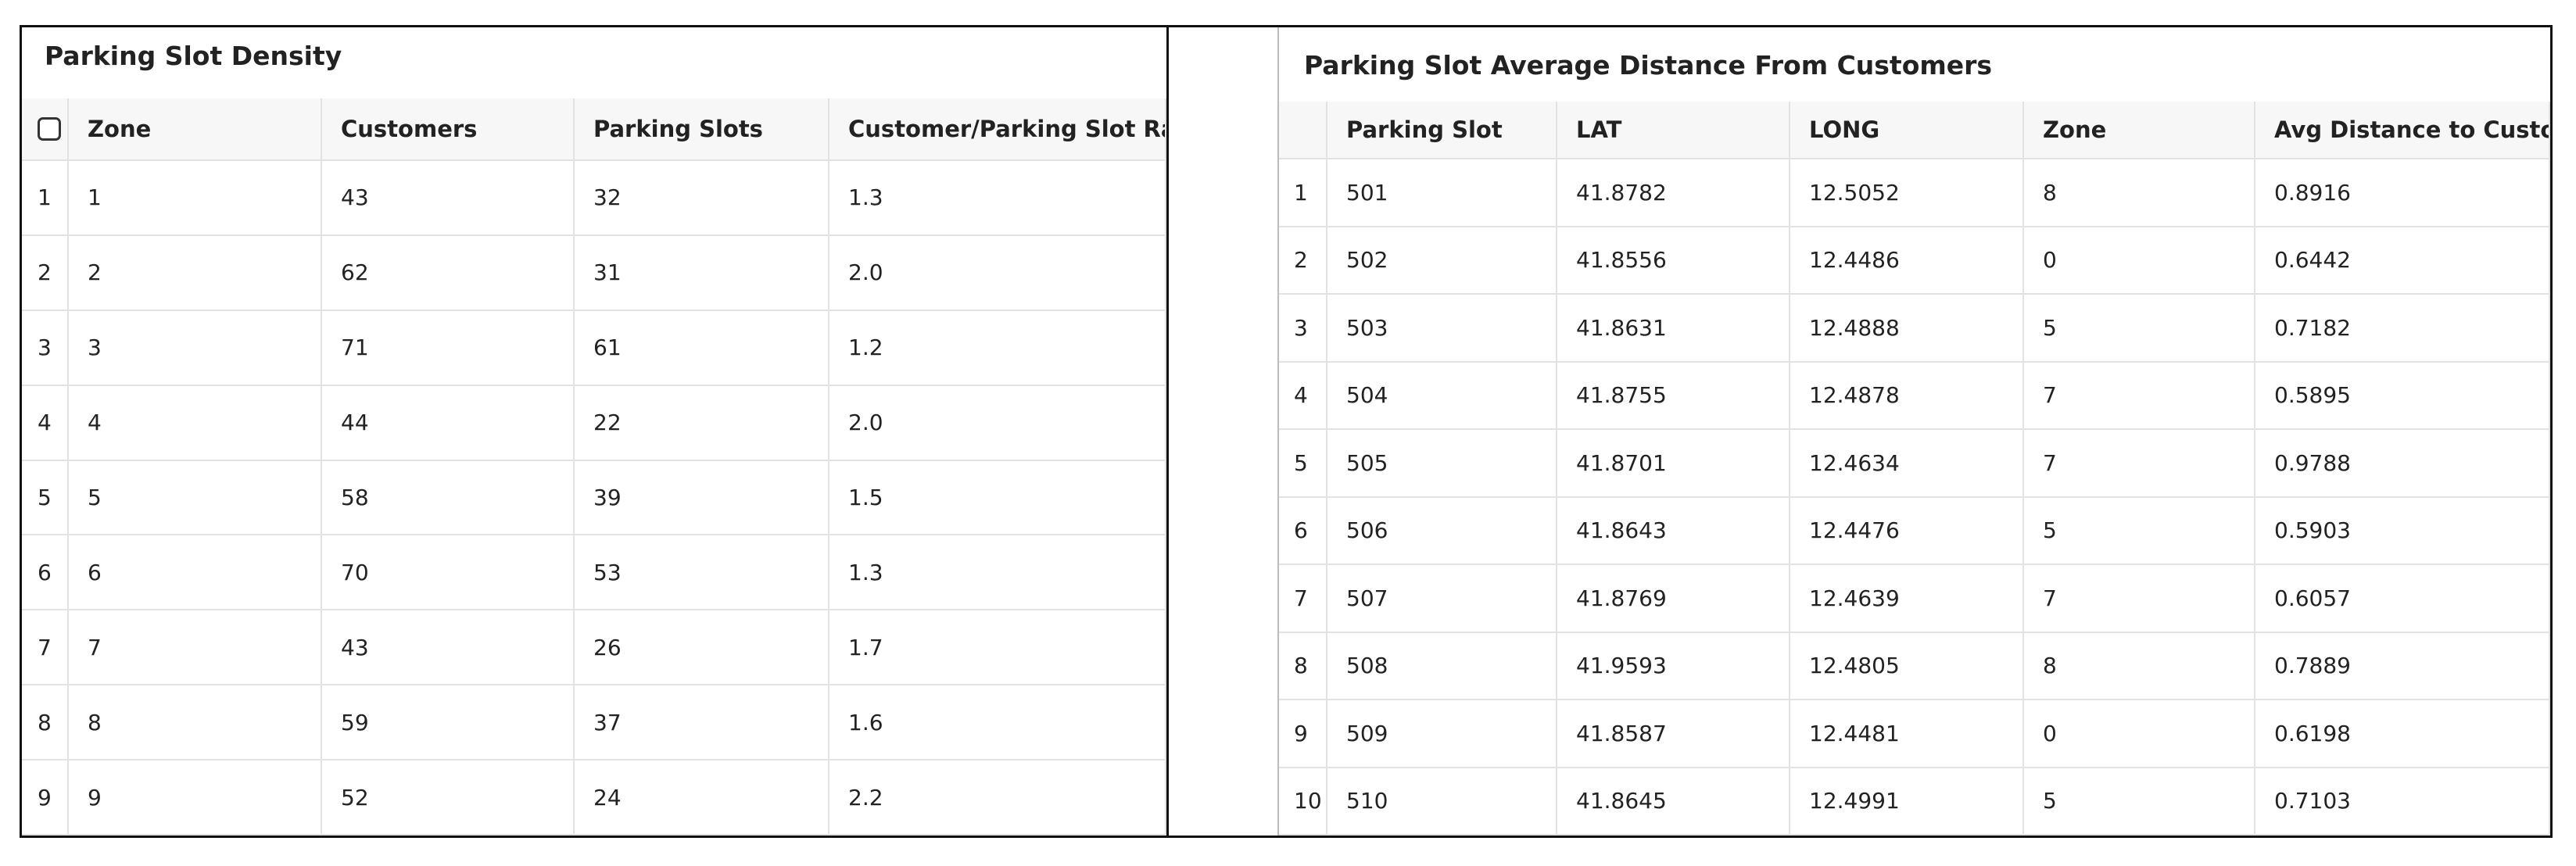  I want to click on table-cell: 510, so click(1442, 802).